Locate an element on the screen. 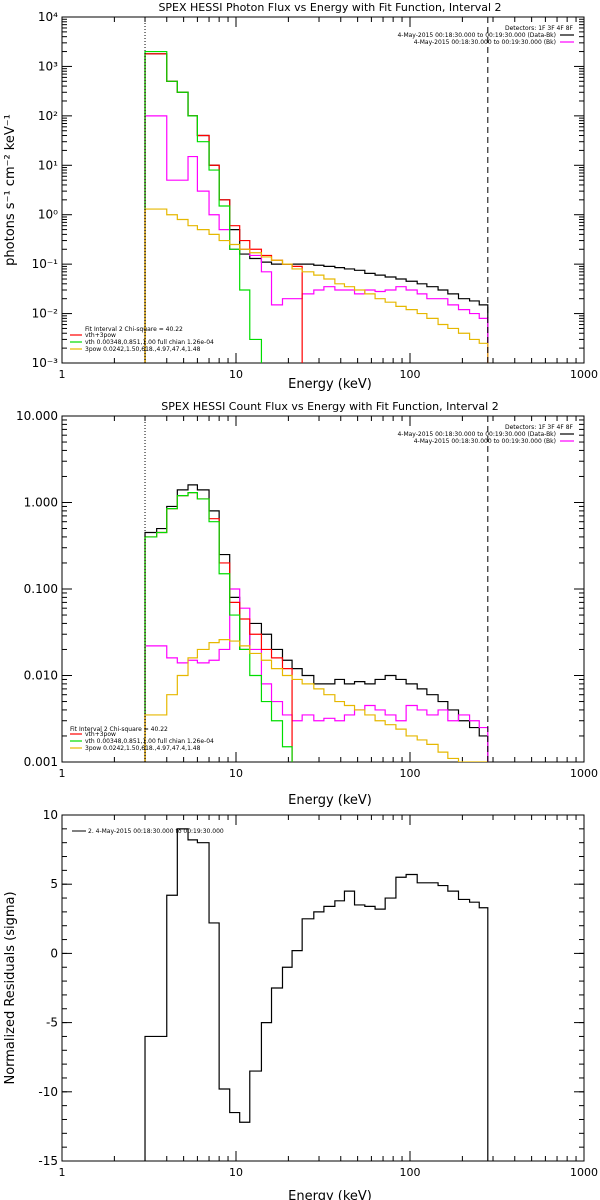 Image resolution: width=600 pixels, height=1200 pixels. y-tick-label: 10⁻³ is located at coordinates (45, 363).